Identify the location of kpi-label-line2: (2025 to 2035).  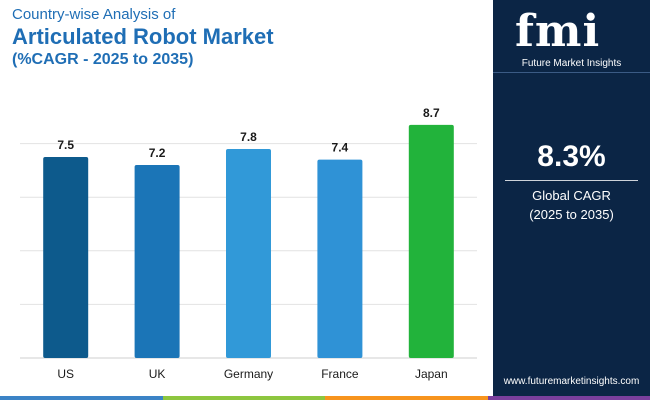
(571, 214).